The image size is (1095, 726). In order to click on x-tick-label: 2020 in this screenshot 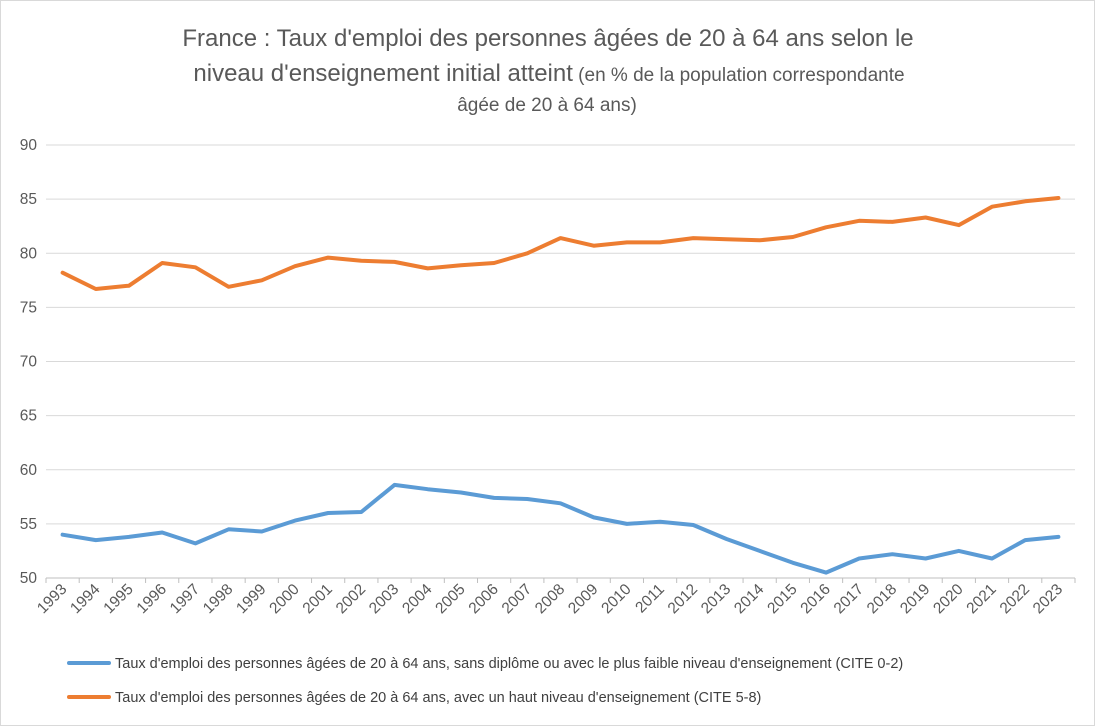, I will do `click(948, 599)`.